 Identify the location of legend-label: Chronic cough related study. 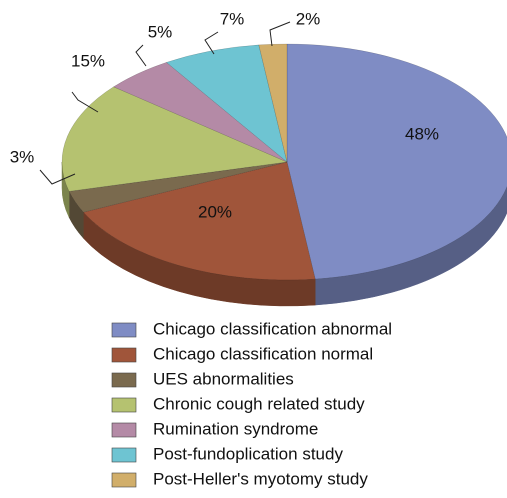
(259, 403).